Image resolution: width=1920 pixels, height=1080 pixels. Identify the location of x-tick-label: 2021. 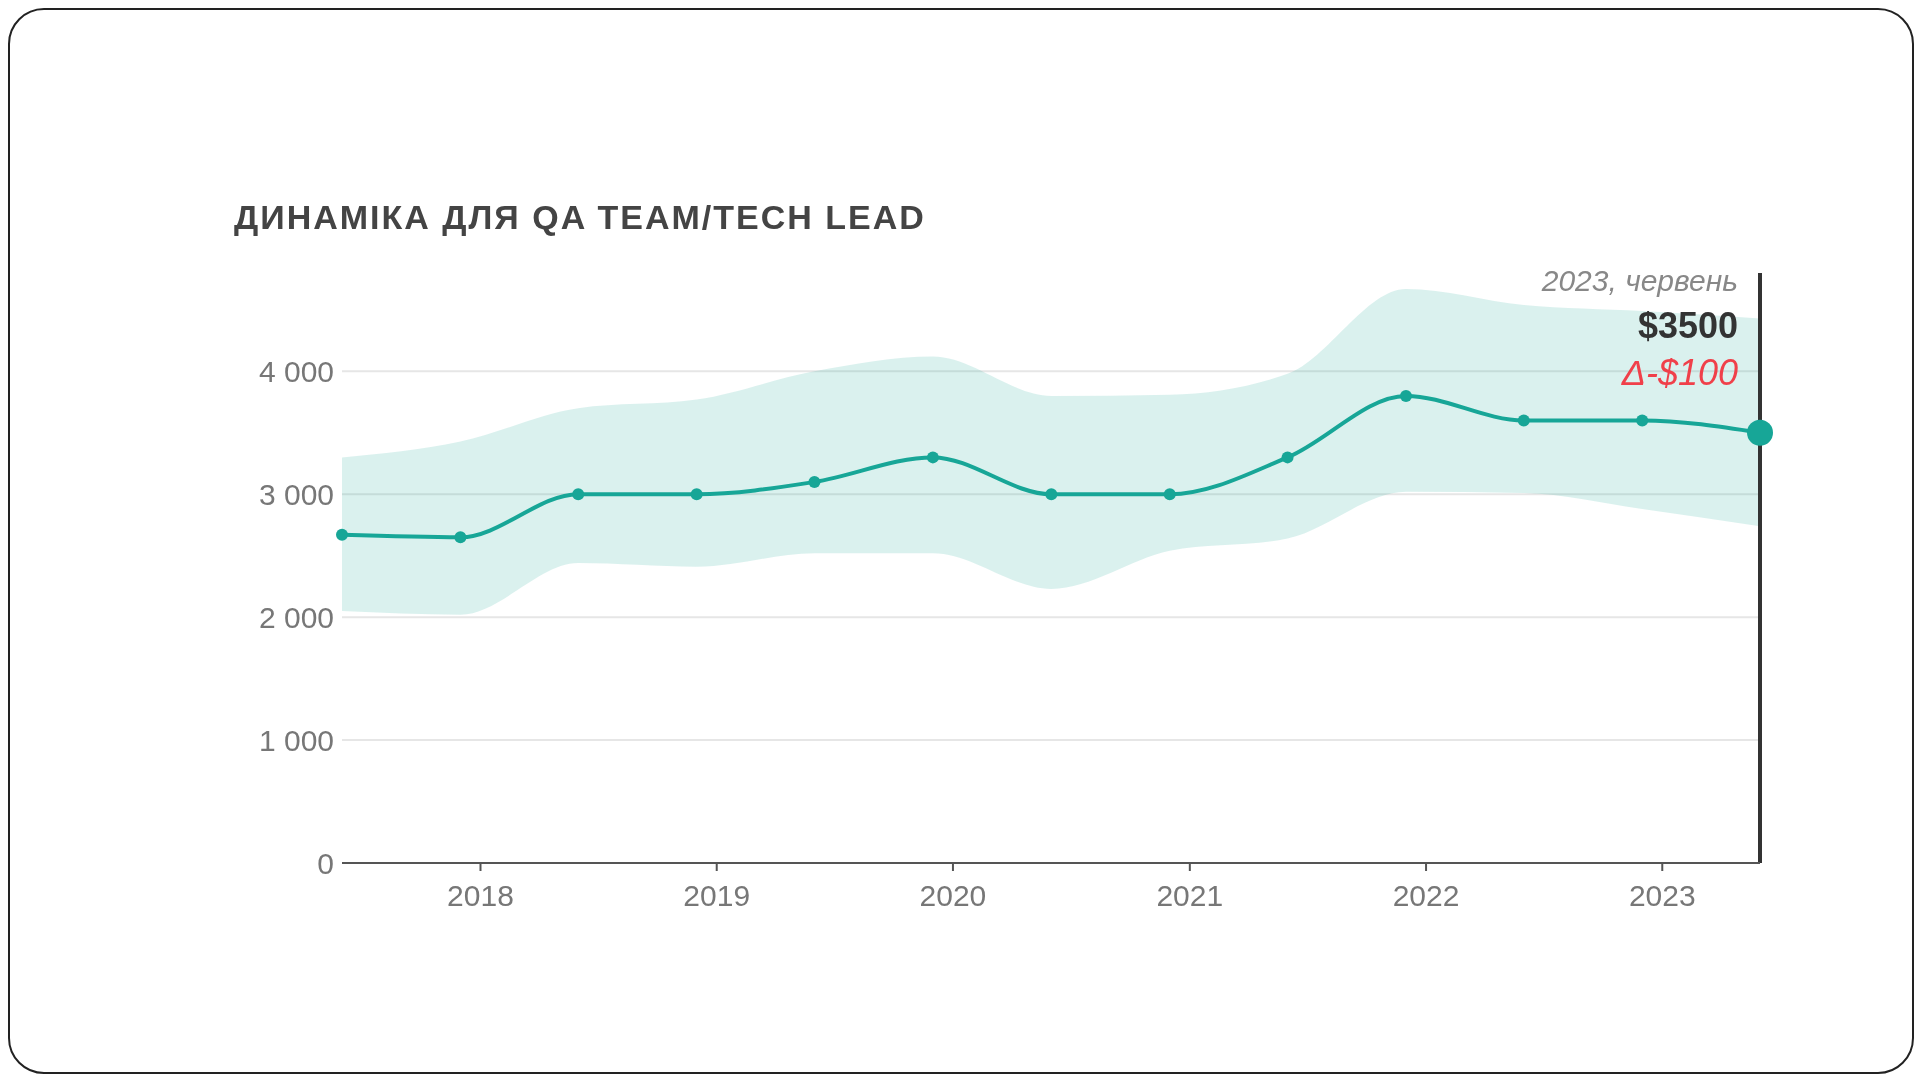
(1190, 896).